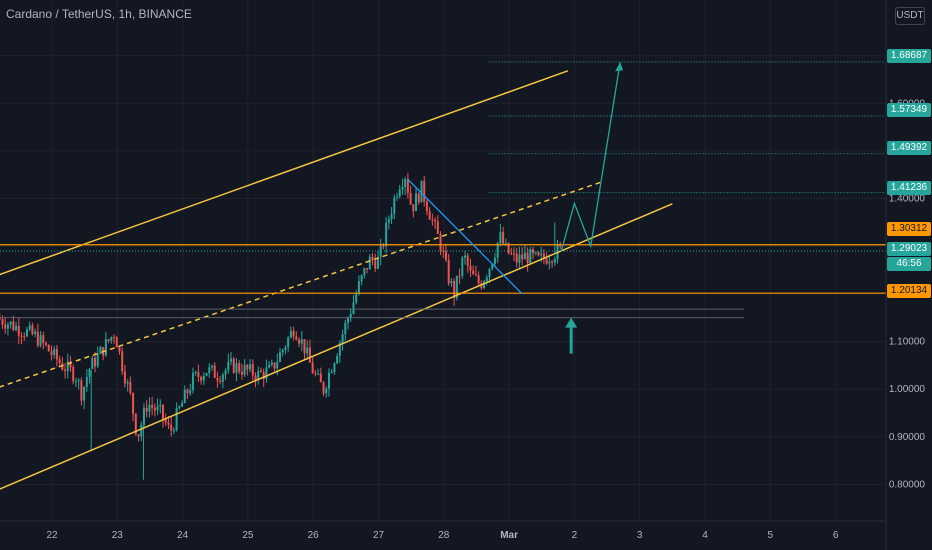 The height and width of the screenshot is (550, 932). I want to click on currency-button: USDT, so click(910, 16).